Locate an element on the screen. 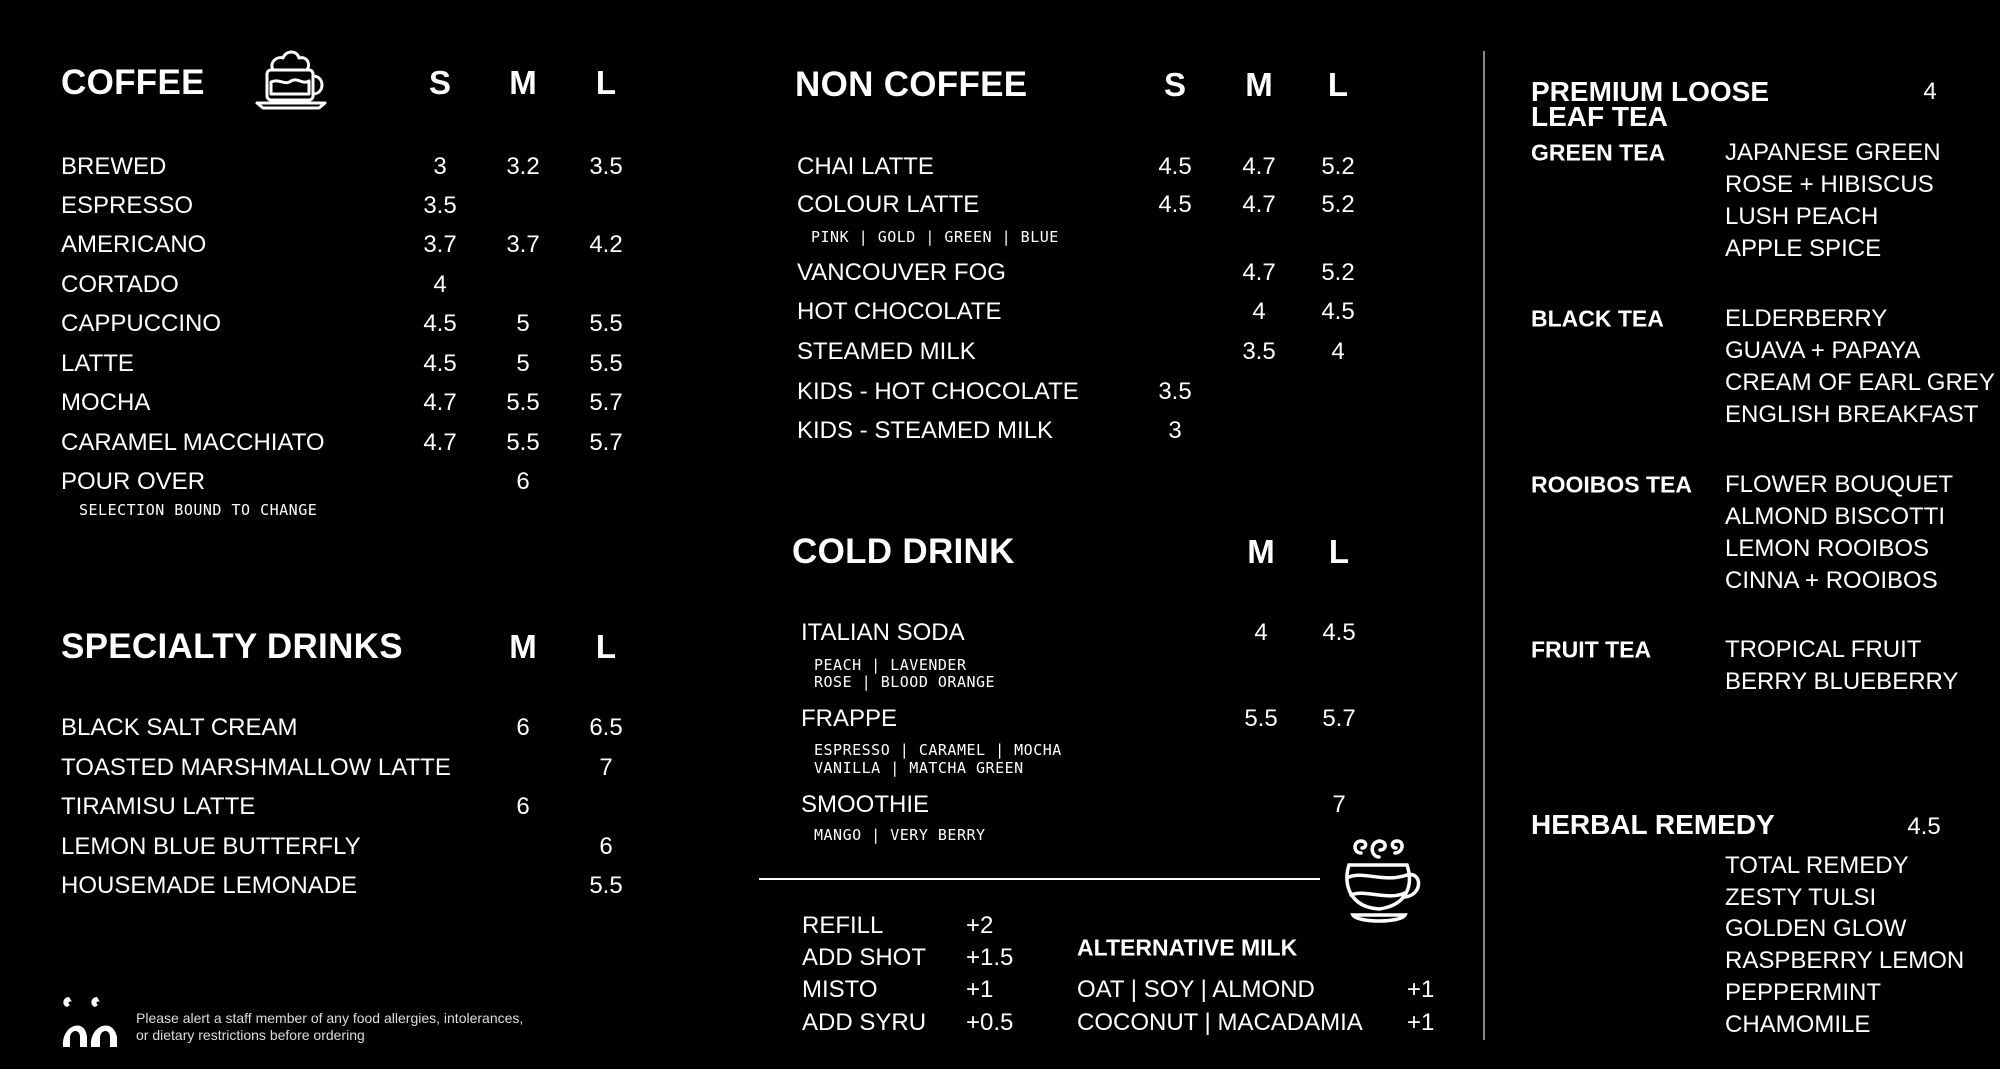  divider-vertical is located at coordinates (1484, 545).